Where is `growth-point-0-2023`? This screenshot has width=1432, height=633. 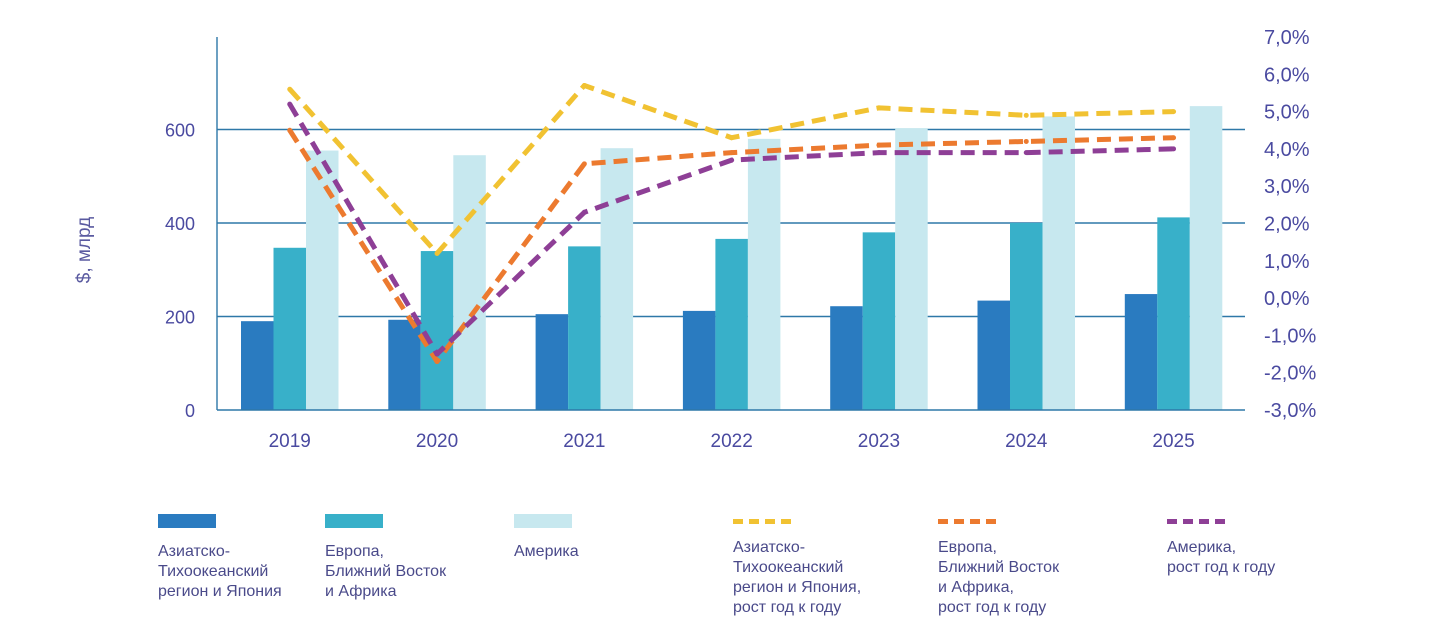 growth-point-0-2023 is located at coordinates (879, 108).